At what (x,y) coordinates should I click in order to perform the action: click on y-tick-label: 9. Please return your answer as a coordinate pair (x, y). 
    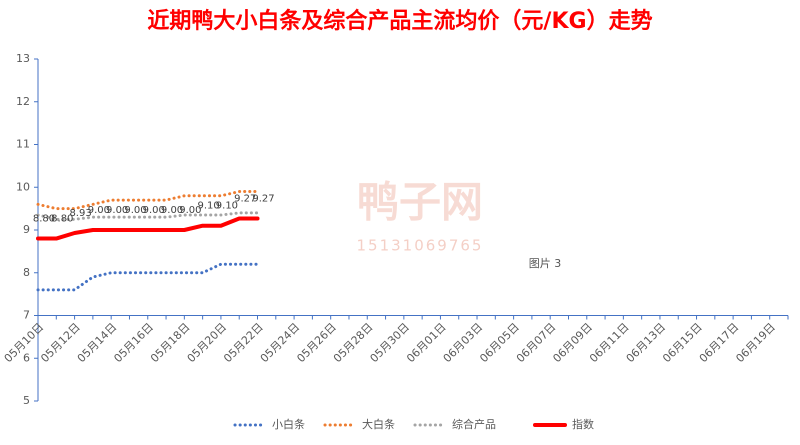
    Looking at the image, I should click on (26, 229).